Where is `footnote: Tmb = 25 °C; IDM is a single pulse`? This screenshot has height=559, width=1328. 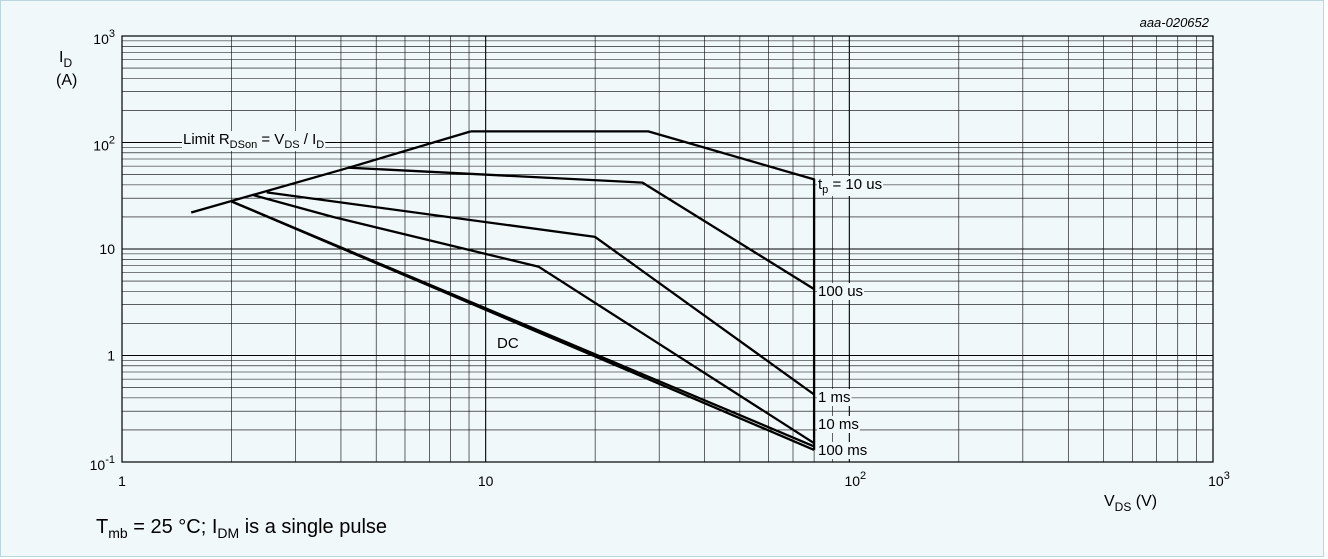
footnote: Tmb = 25 °C; IDM is a single pulse is located at coordinates (241, 528).